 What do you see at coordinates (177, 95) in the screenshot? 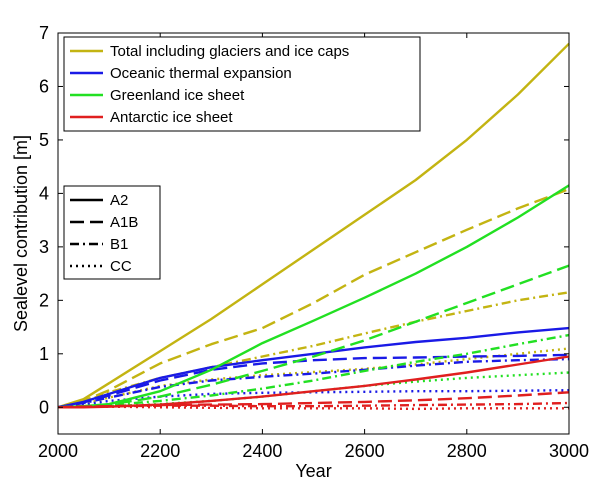
I see `color-legend-label: Greenland ice sheet` at bounding box center [177, 95].